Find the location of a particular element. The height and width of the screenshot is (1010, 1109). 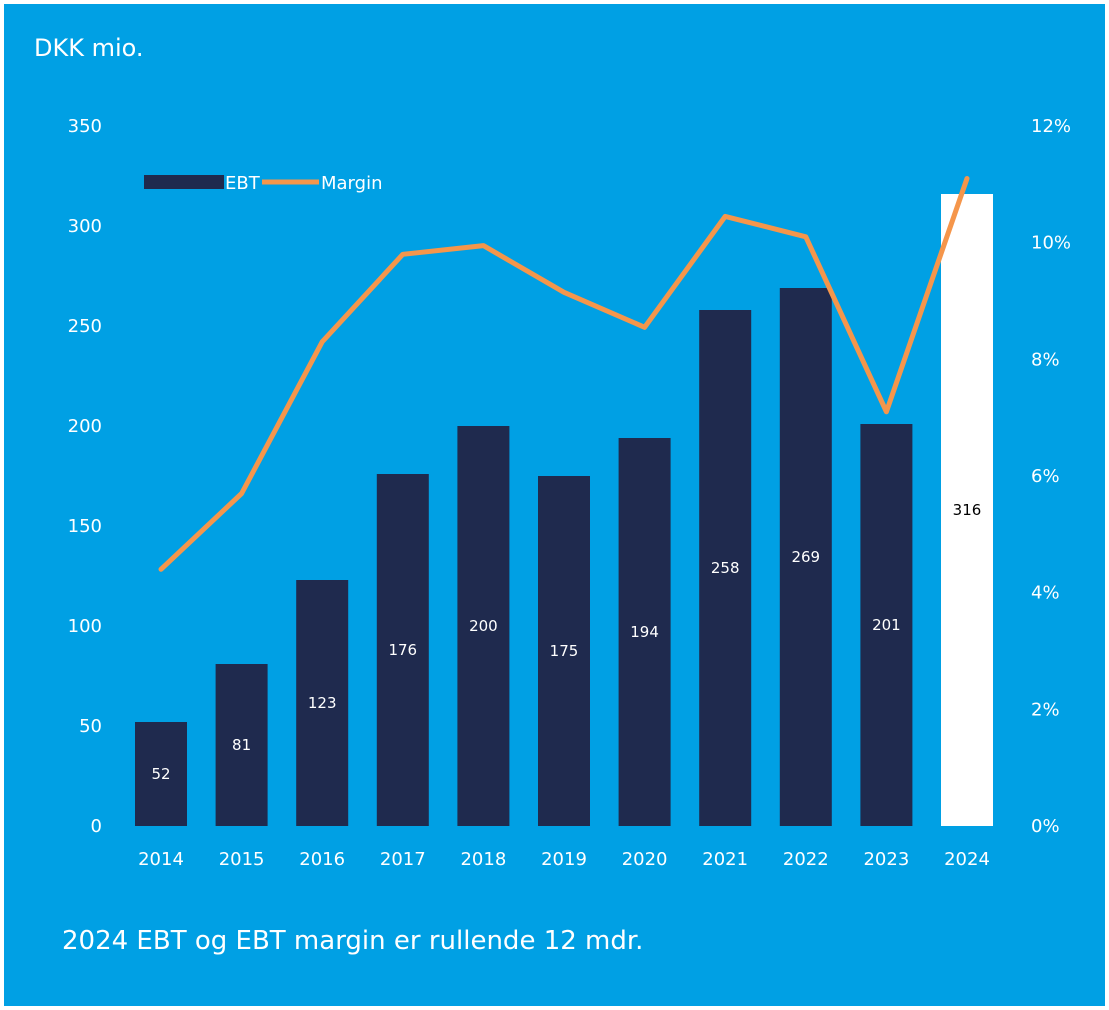

ebt-data-label: 194 is located at coordinates (644, 632).